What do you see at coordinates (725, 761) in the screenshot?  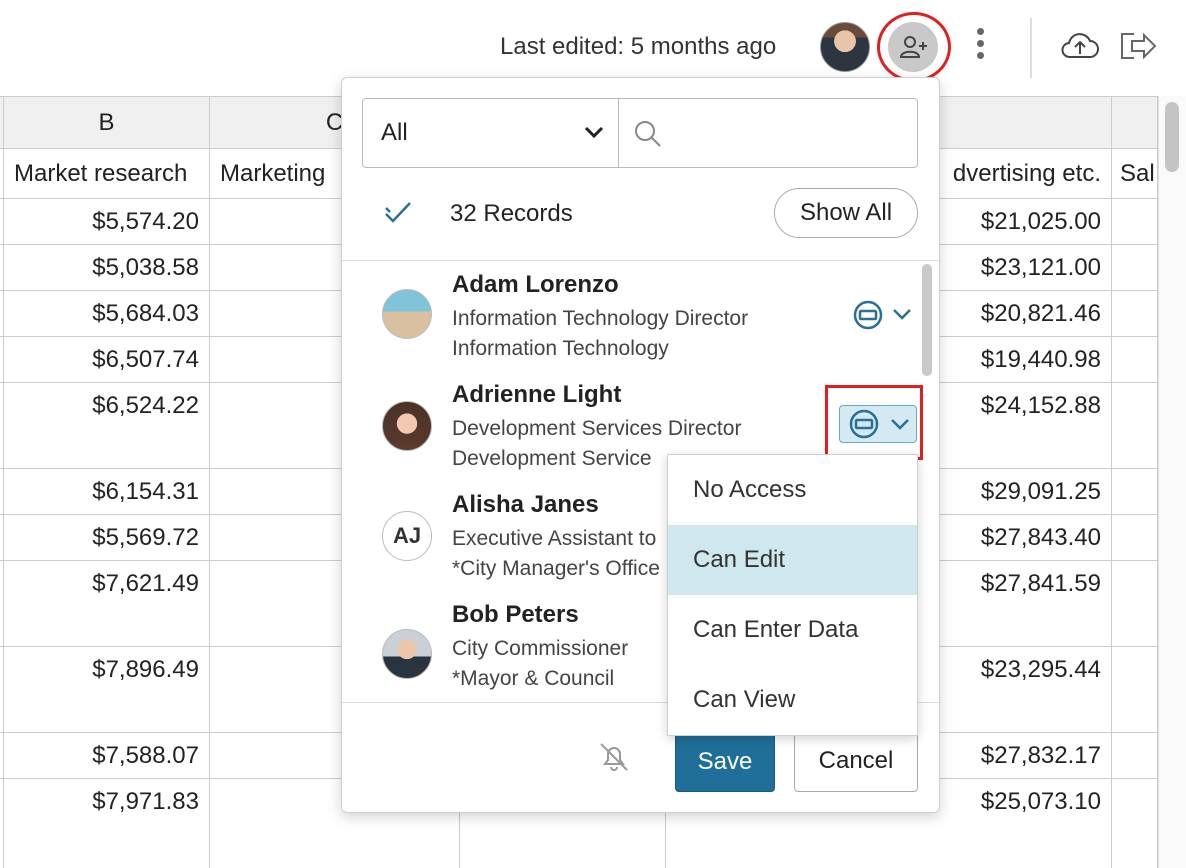 I see `save-button: Save` at bounding box center [725, 761].